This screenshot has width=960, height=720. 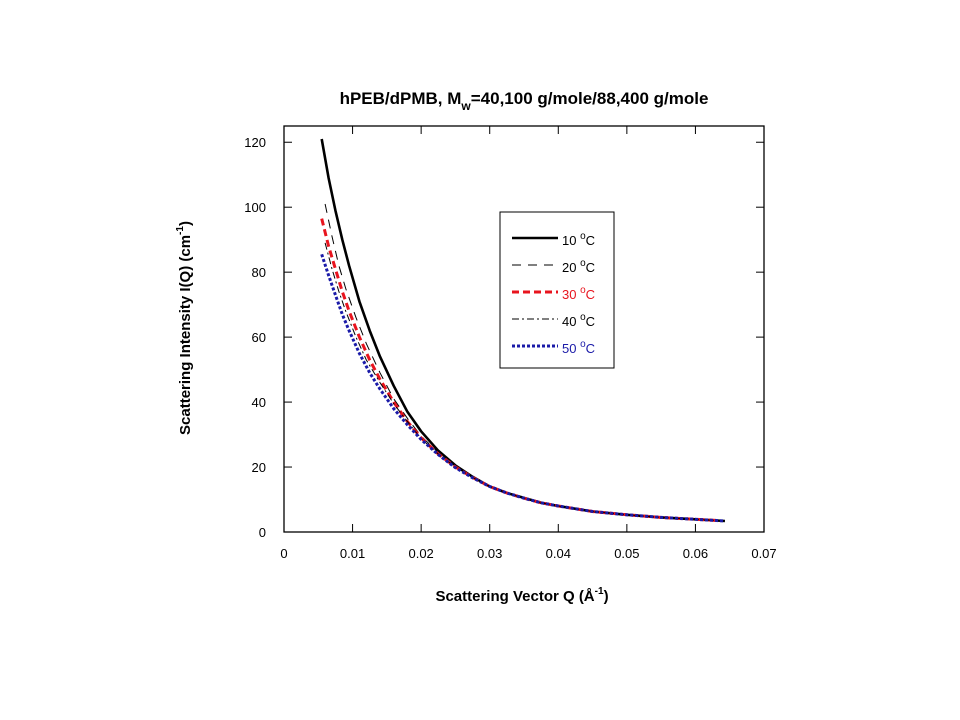 I want to click on x-tick-label: 0.03, so click(x=489, y=553).